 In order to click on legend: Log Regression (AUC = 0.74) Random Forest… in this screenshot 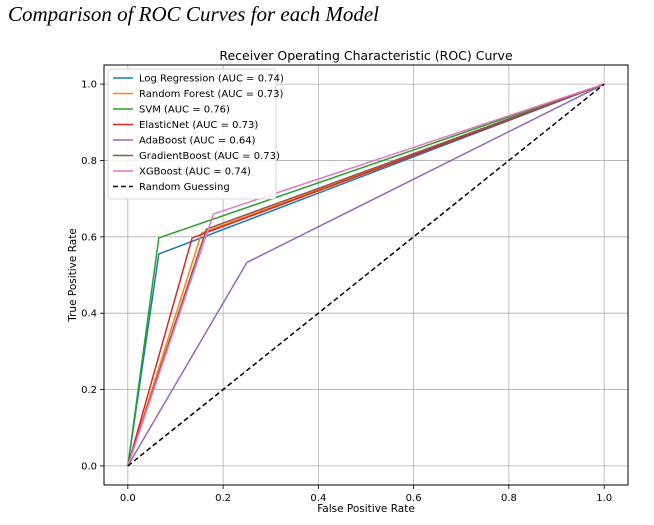, I will do `click(195, 134)`.